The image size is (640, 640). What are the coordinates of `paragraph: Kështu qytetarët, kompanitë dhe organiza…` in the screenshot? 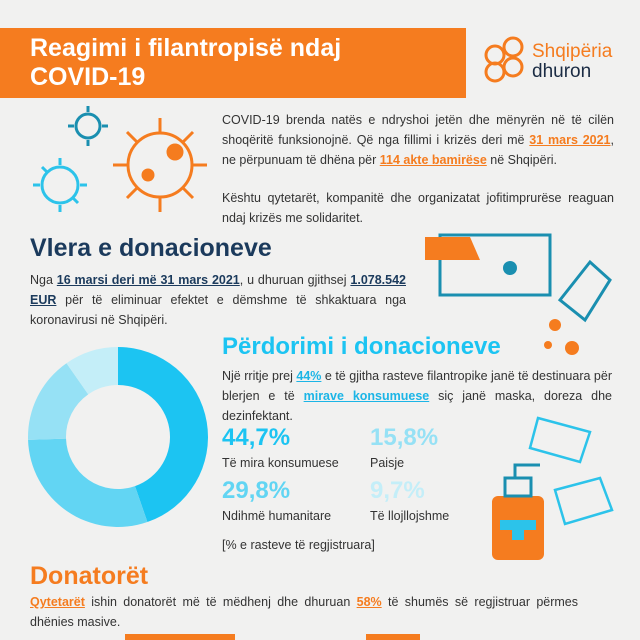 It's located at (418, 208).